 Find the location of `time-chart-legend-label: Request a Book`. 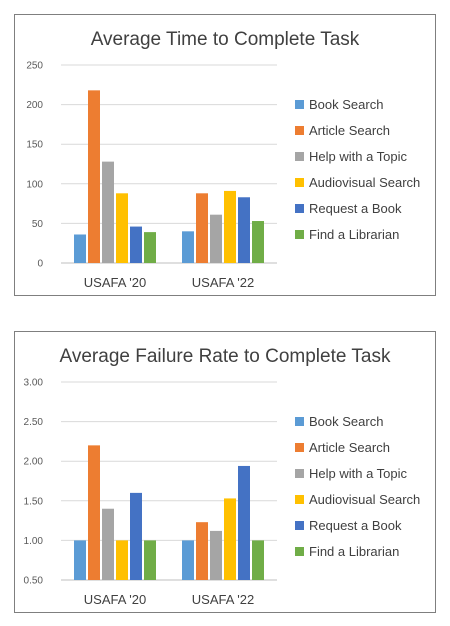

time-chart-legend-label: Request a Book is located at coordinates (355, 208).